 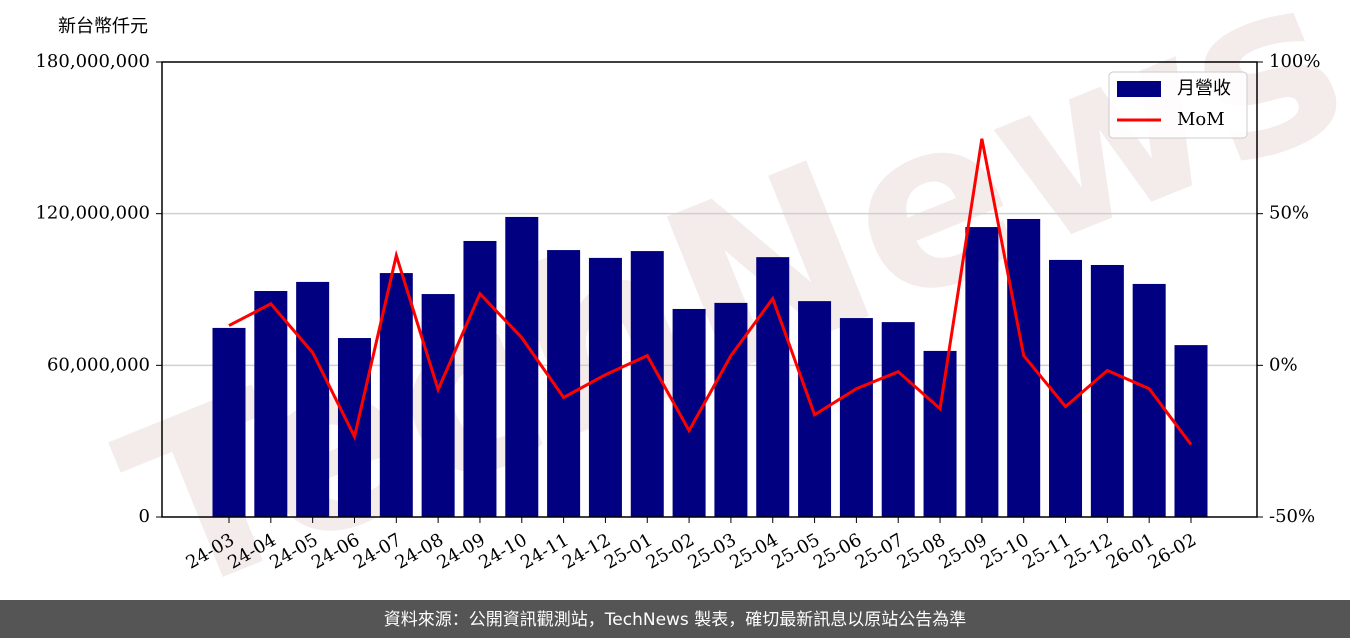 What do you see at coordinates (92, 61) in the screenshot?
I see `y-tick-label: 180,000,000` at bounding box center [92, 61].